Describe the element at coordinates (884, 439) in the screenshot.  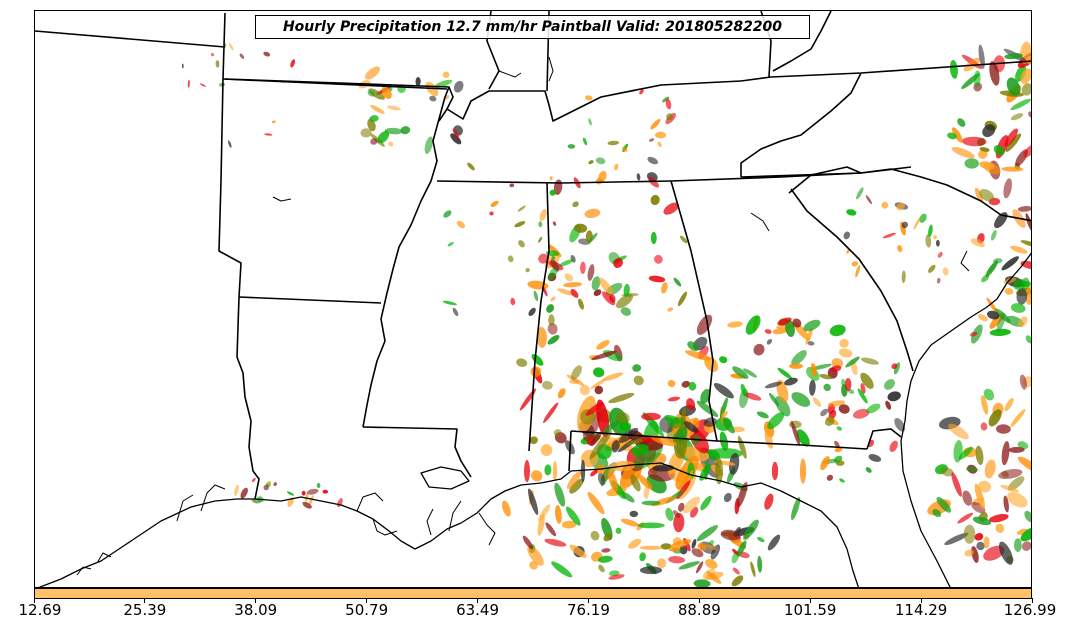
I see `border-ga-fl` at that location.